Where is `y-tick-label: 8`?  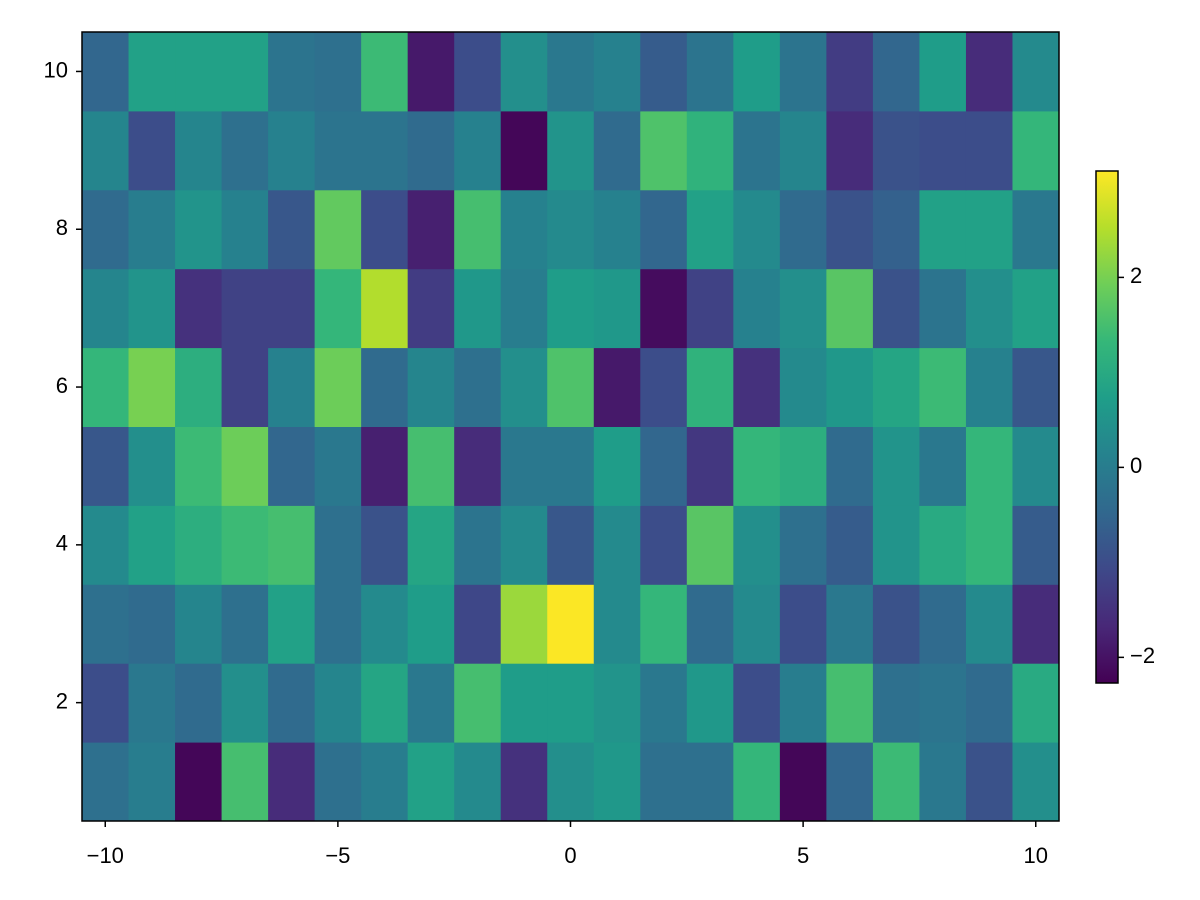
y-tick-label: 8 is located at coordinates (62, 227).